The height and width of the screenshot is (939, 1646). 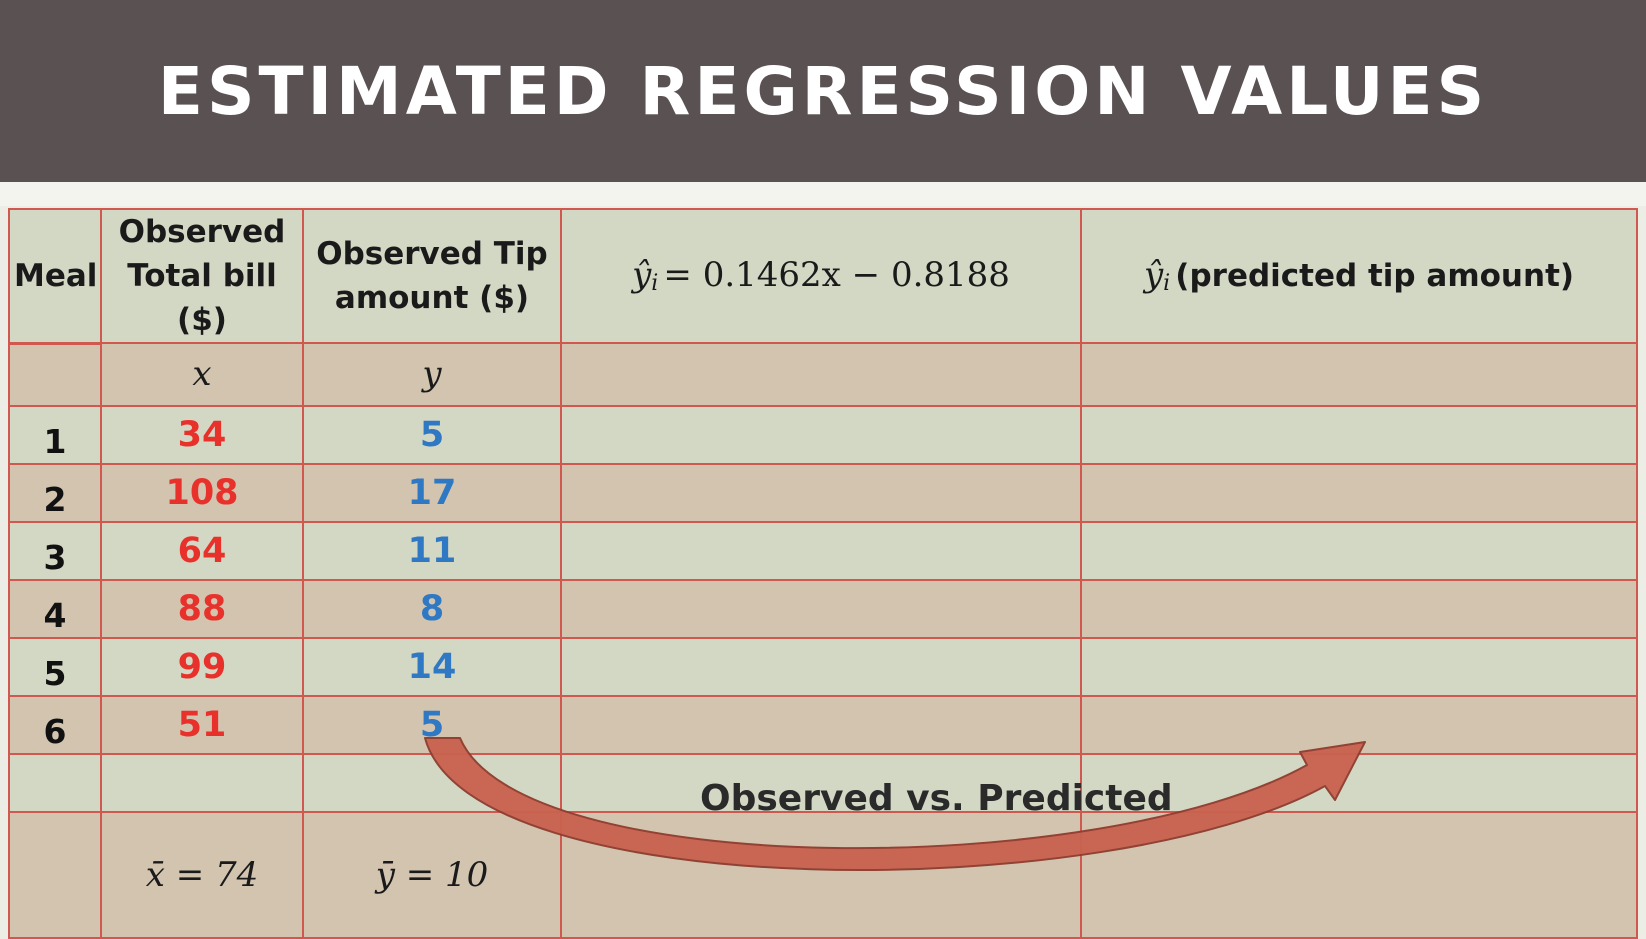 What do you see at coordinates (823, 194) in the screenshot?
I see `divider` at bounding box center [823, 194].